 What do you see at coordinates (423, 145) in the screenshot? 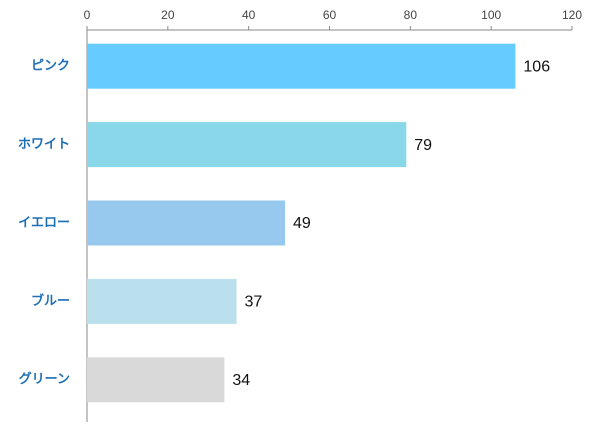
I see `data-label: 79` at bounding box center [423, 145].